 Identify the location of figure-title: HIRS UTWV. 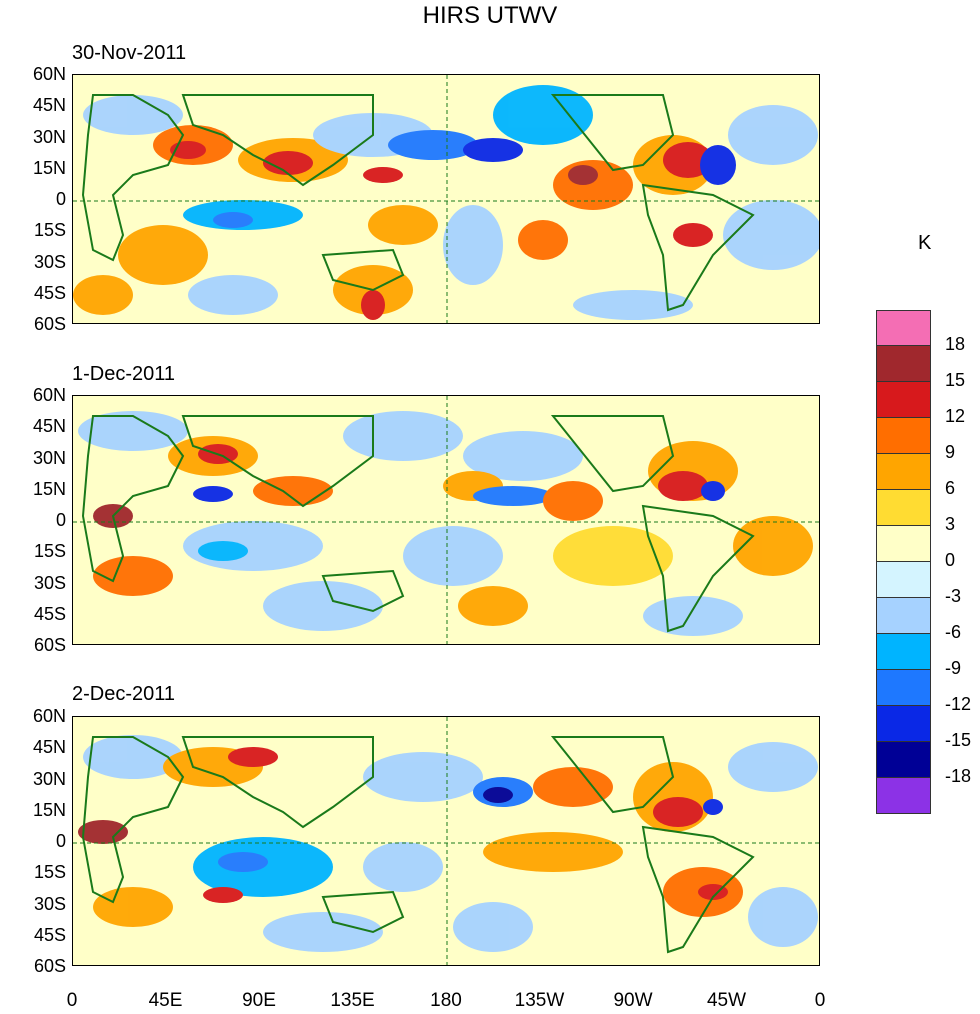
(490, 15).